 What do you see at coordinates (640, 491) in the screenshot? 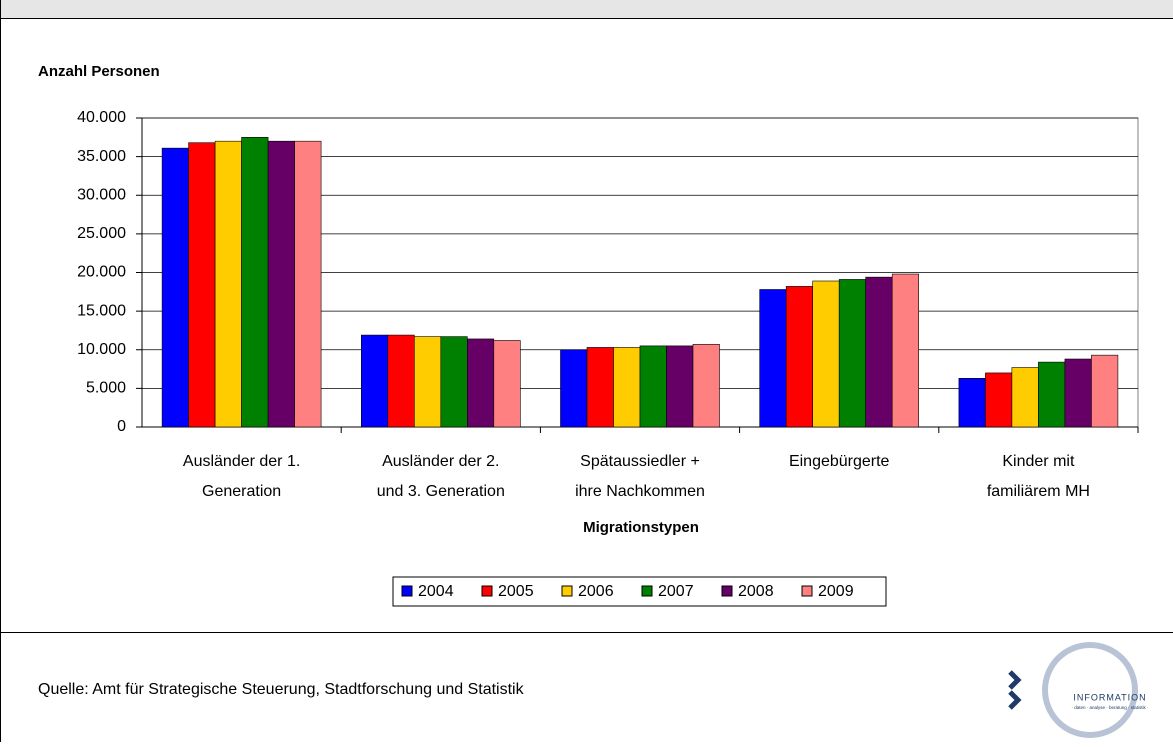
I see `x-tick-label: ihre Nachkommen` at bounding box center [640, 491].